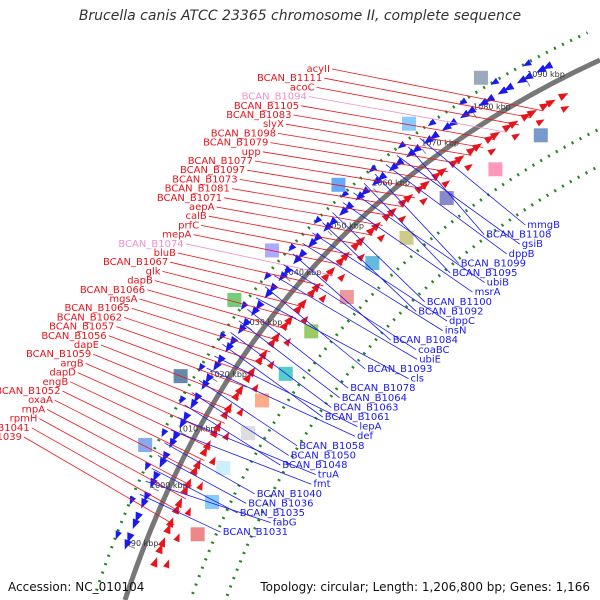 Image resolution: width=600 pixels, height=600 pixels. Describe the element at coordinates (73, 336) in the screenshot. I see `gene-label: BCAN_B1056` at that location.